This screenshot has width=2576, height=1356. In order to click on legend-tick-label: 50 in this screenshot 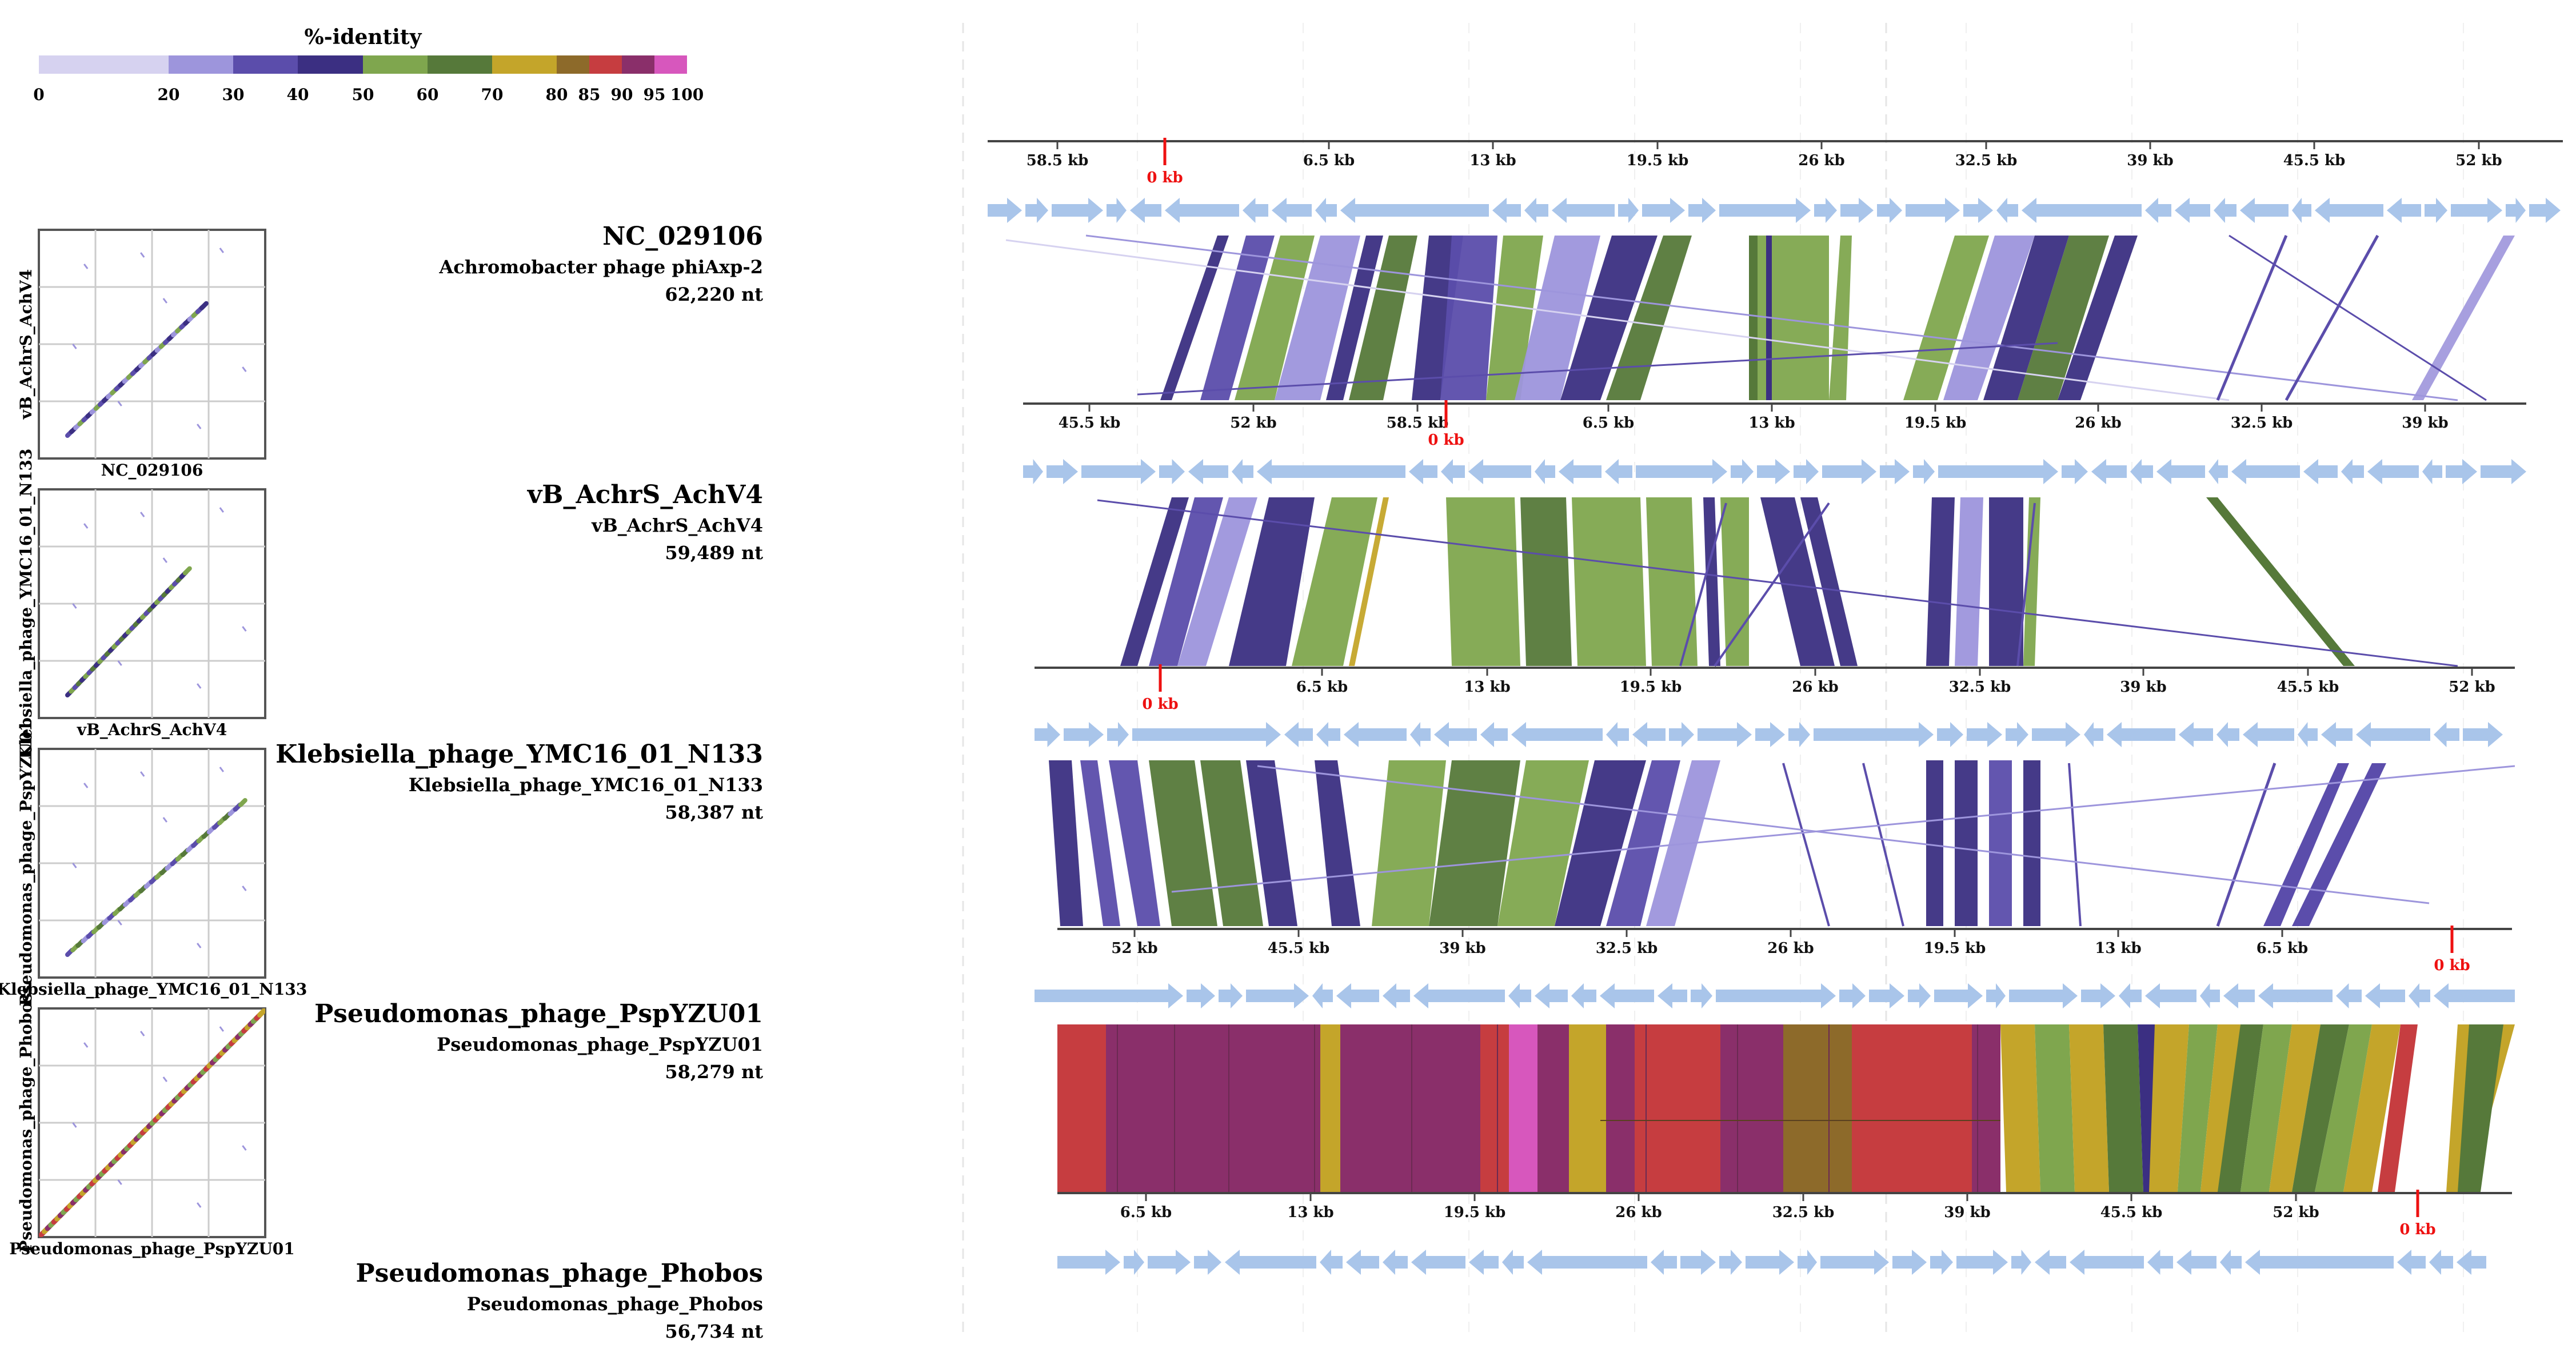, I will do `click(363, 94)`.